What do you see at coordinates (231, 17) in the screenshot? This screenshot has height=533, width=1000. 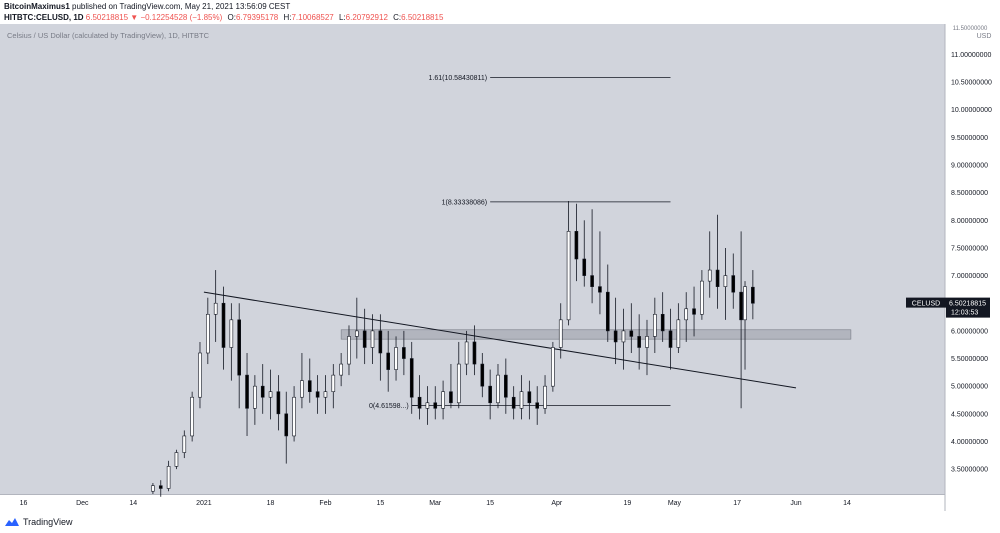 I see `open-label: O:` at bounding box center [231, 17].